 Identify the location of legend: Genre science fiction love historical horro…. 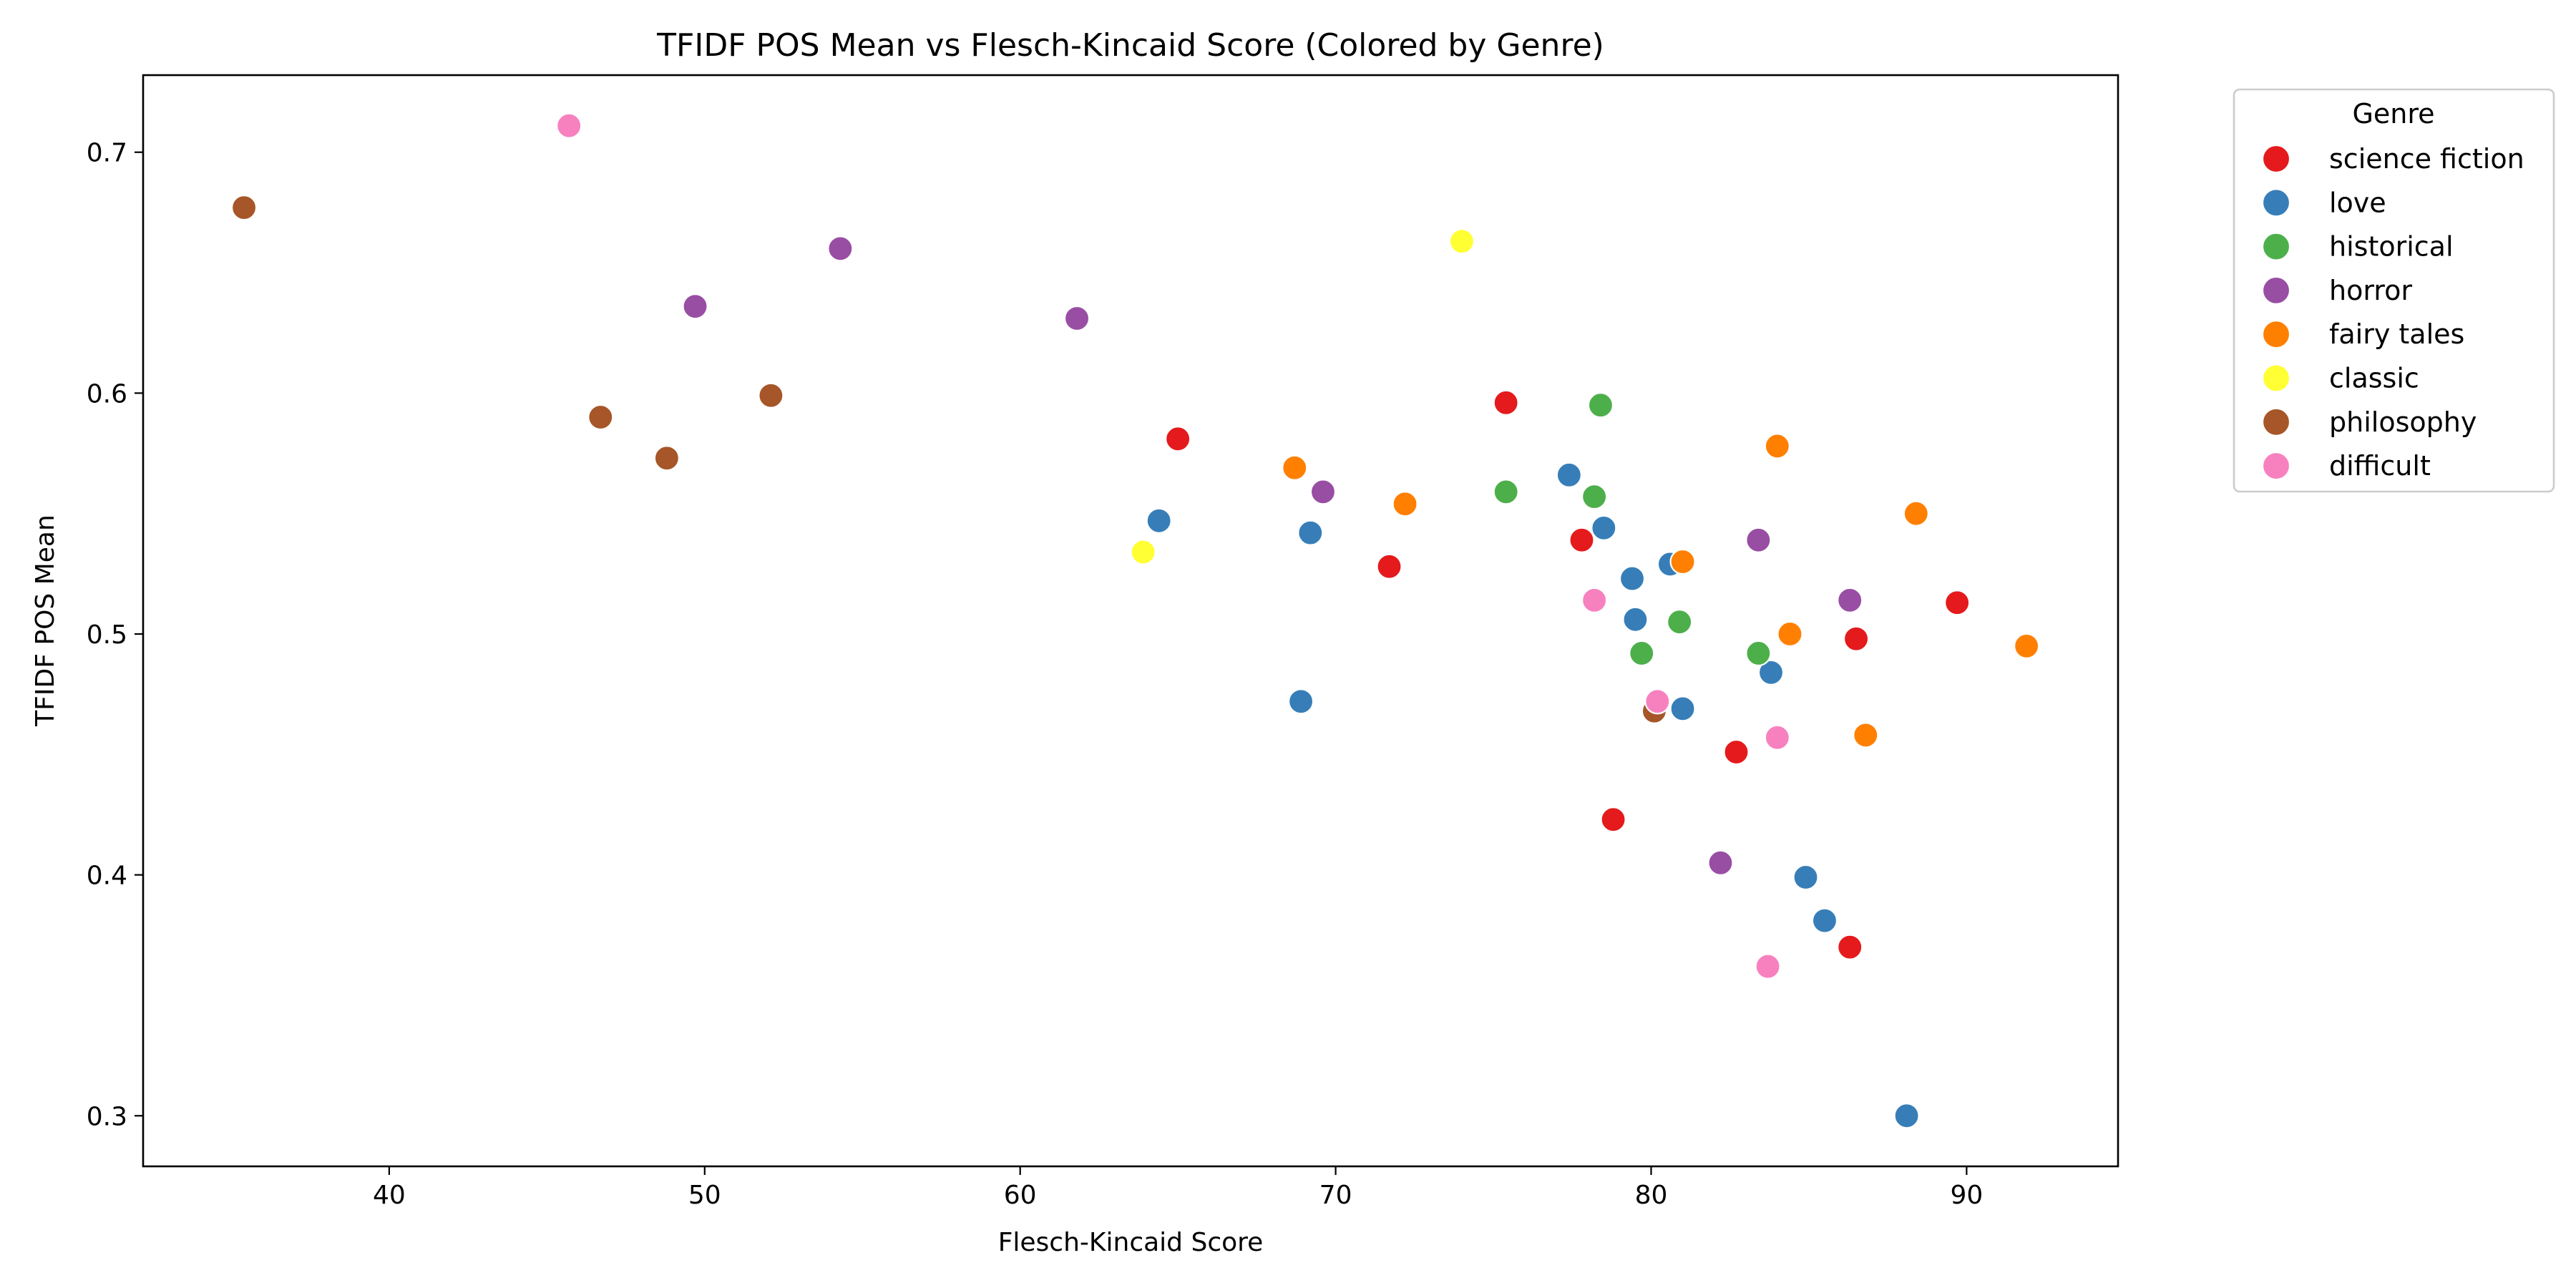
(2394, 290).